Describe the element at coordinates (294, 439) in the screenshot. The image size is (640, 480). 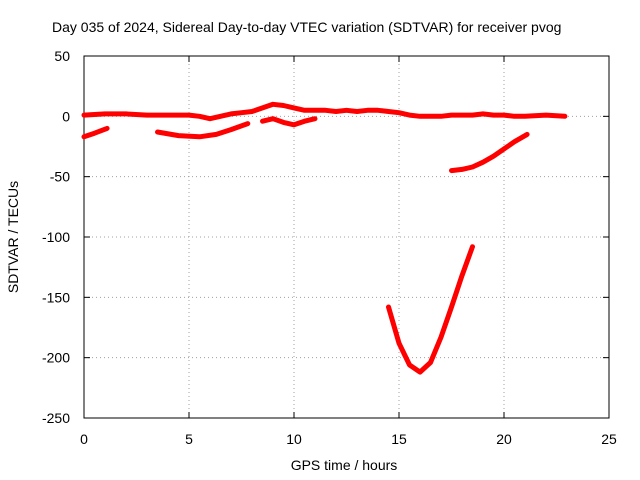
I see `x-tick-label: 10` at that location.